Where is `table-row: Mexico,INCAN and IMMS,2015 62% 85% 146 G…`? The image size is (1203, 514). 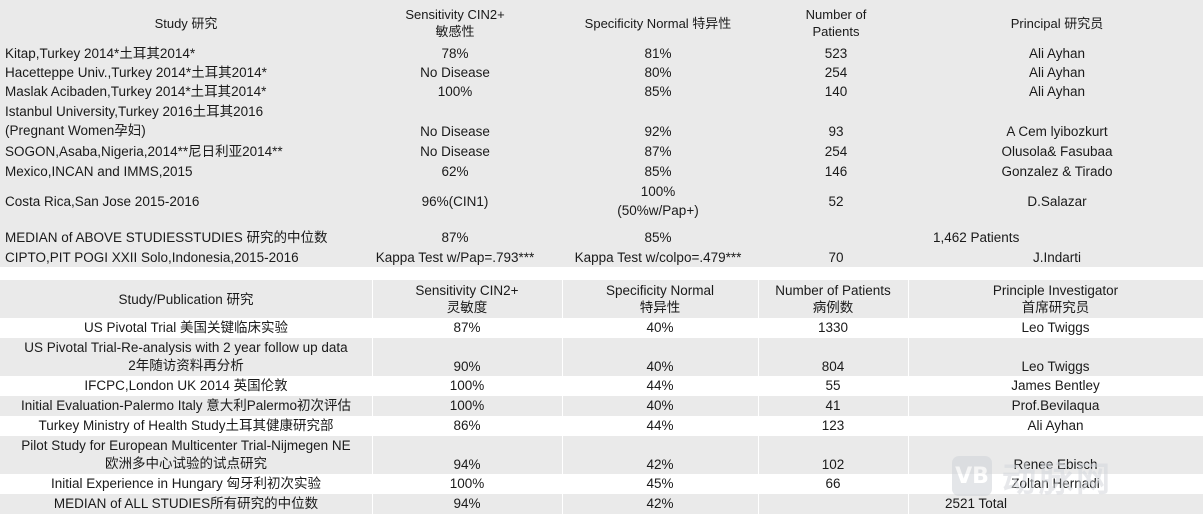
table-row: Mexico,INCAN and IMMS,2015 62% 85% 146 G… is located at coordinates (601, 171).